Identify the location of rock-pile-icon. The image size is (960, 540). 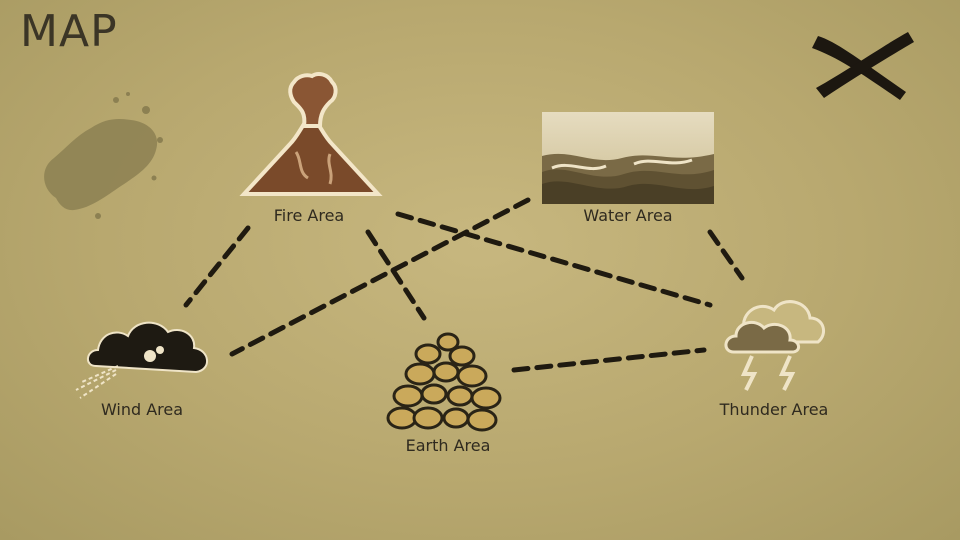
(444, 382).